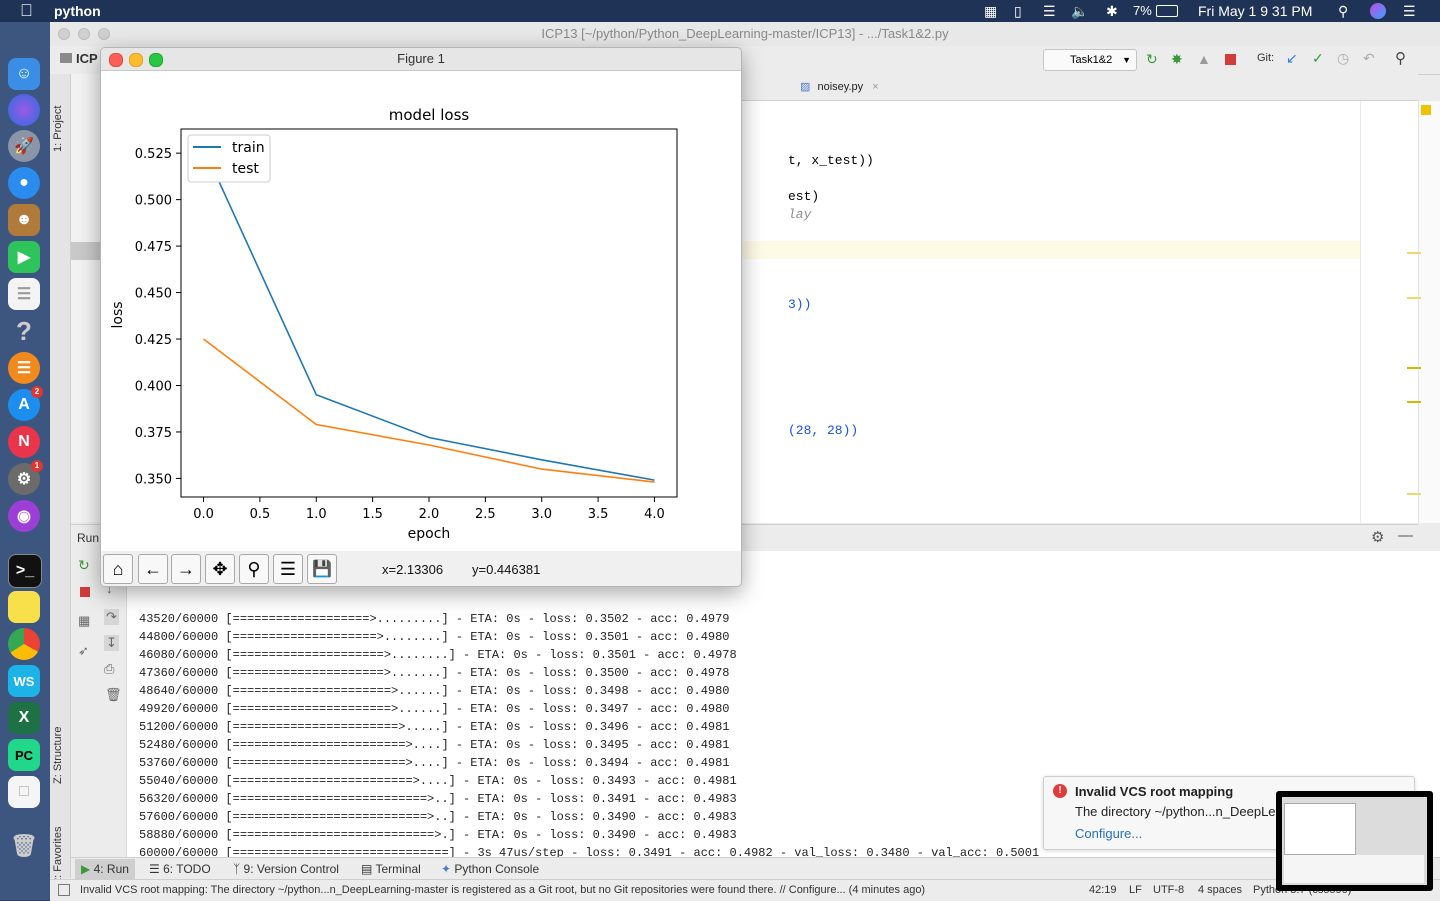  Describe the element at coordinates (24, 442) in the screenshot. I see `news-icon: N` at that location.